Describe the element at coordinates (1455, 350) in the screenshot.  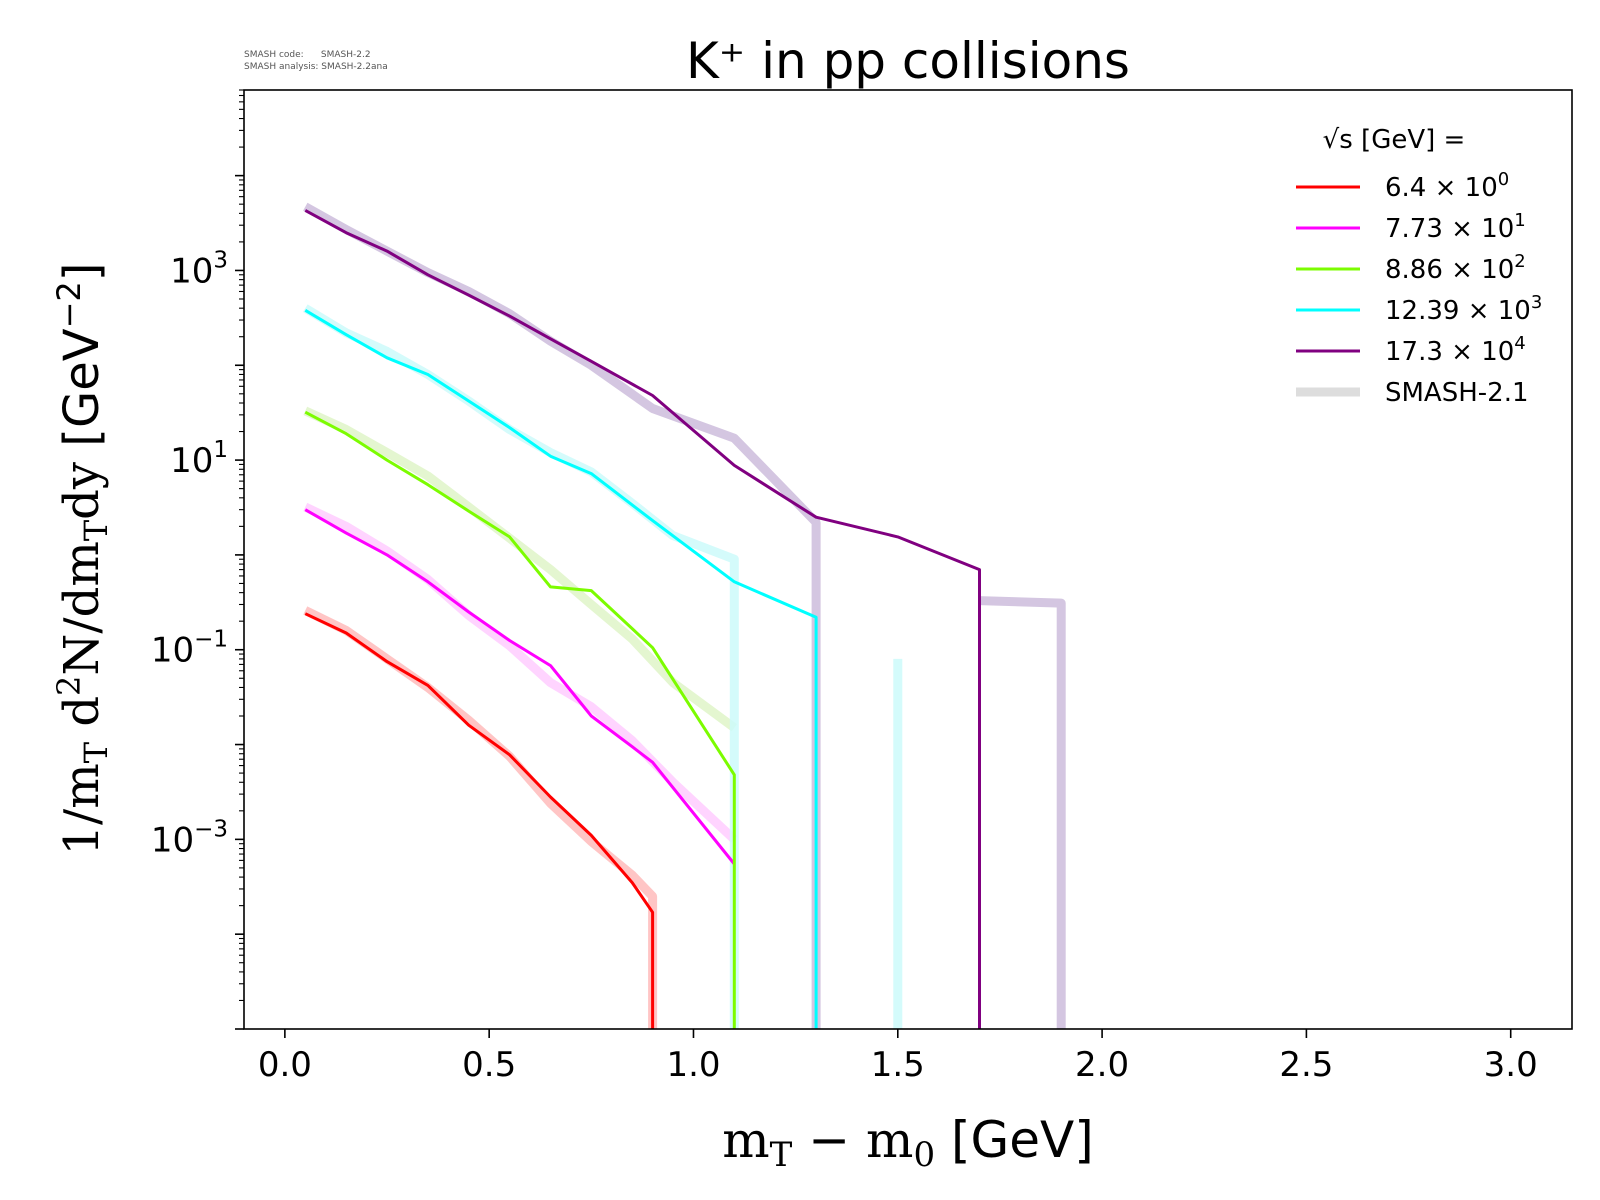
I see `legend-label: 17.3 × 104` at that location.